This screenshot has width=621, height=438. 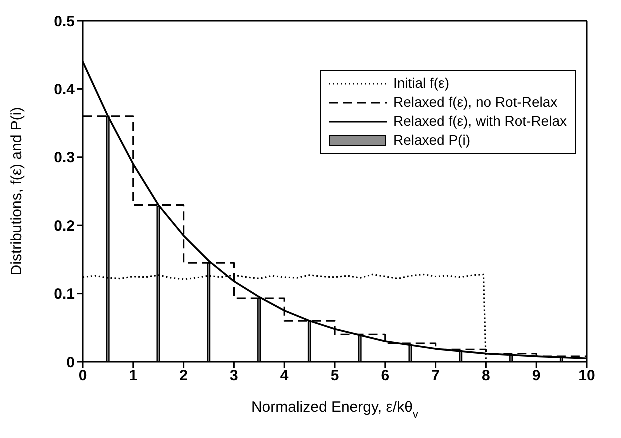 What do you see at coordinates (83, 376) in the screenshot?
I see `x-tick-label: 0` at bounding box center [83, 376].